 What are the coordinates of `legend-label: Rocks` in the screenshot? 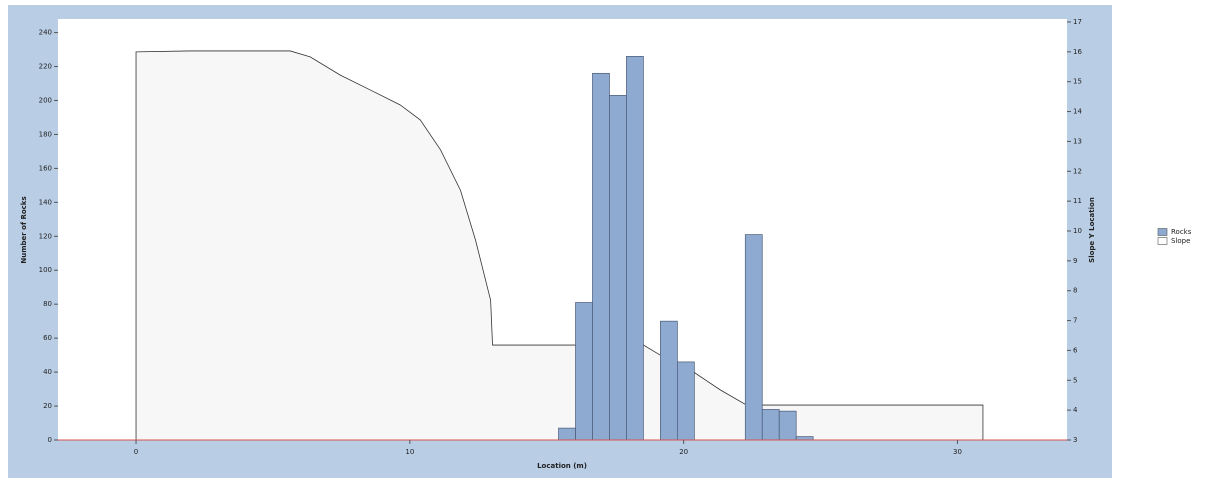 It's located at (1181, 232).